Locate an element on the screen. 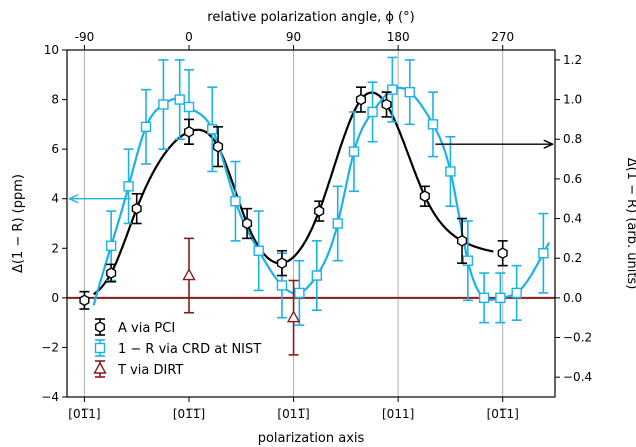 The height and width of the screenshot is (447, 636). legend-marker-pci is located at coordinates (100, 327).